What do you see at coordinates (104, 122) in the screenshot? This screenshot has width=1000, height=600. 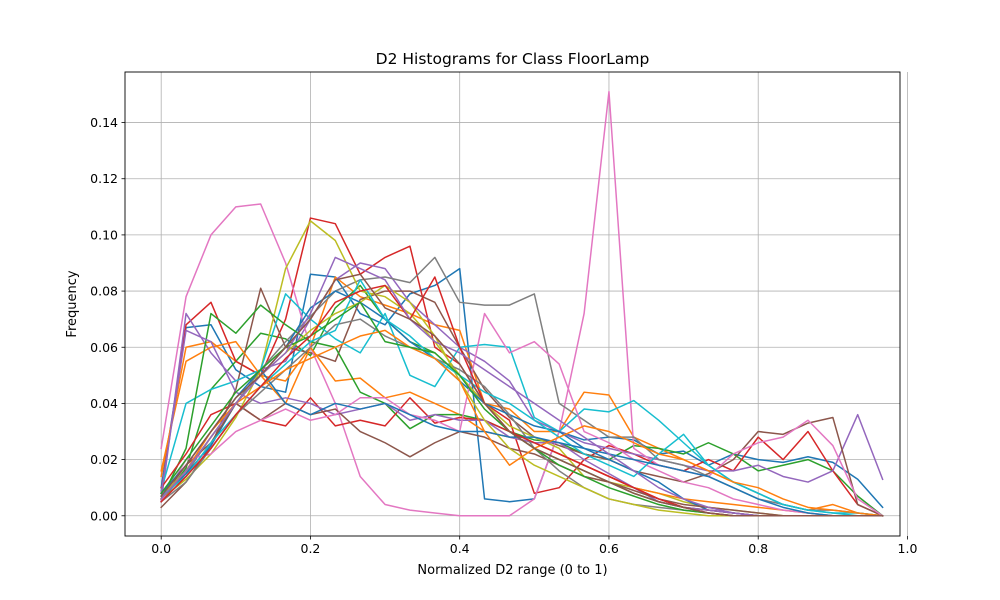 I see `y-tick-label: 0.14` at bounding box center [104, 122].